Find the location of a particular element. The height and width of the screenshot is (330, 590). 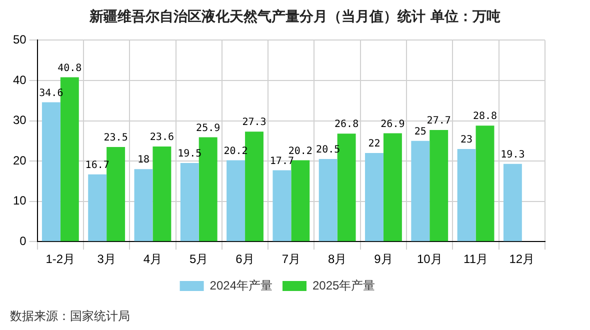

data-label: 20.2 is located at coordinates (300, 151).